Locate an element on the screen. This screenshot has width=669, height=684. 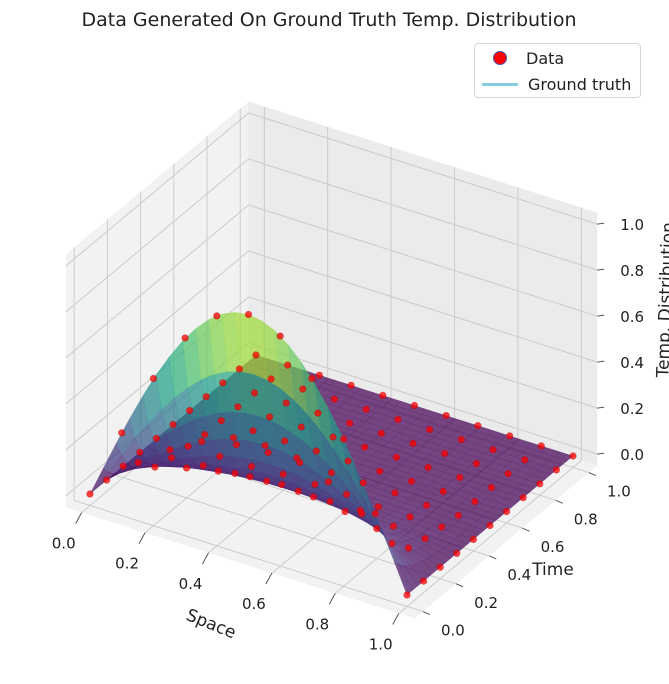
y-tick-label: 0.4 is located at coordinates (519, 575).